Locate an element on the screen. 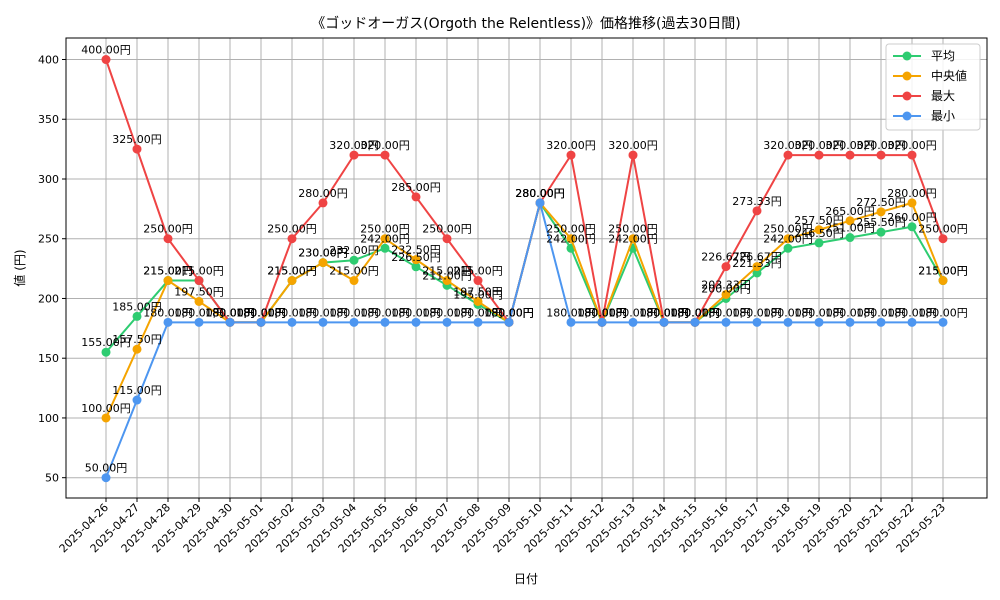 The width and height of the screenshot is (1000, 600). y-axis-ticks: 50 100 150 200 250 300 350 400 is located at coordinates (52, 269).